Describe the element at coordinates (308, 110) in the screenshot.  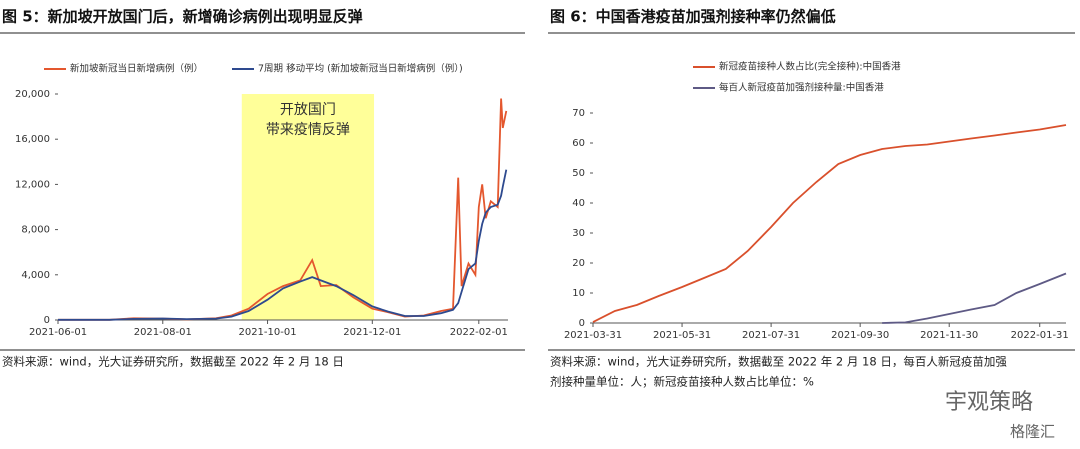
I see `annotation-text: 开放国门` at that location.